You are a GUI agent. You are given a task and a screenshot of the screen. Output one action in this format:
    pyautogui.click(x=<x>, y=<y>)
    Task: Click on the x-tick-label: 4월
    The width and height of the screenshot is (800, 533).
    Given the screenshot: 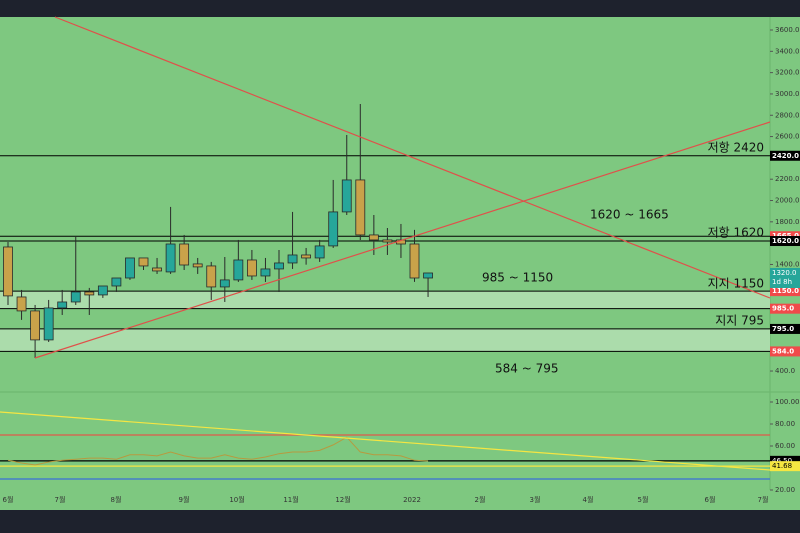 What is the action you would take?
    pyautogui.click(x=588, y=499)
    